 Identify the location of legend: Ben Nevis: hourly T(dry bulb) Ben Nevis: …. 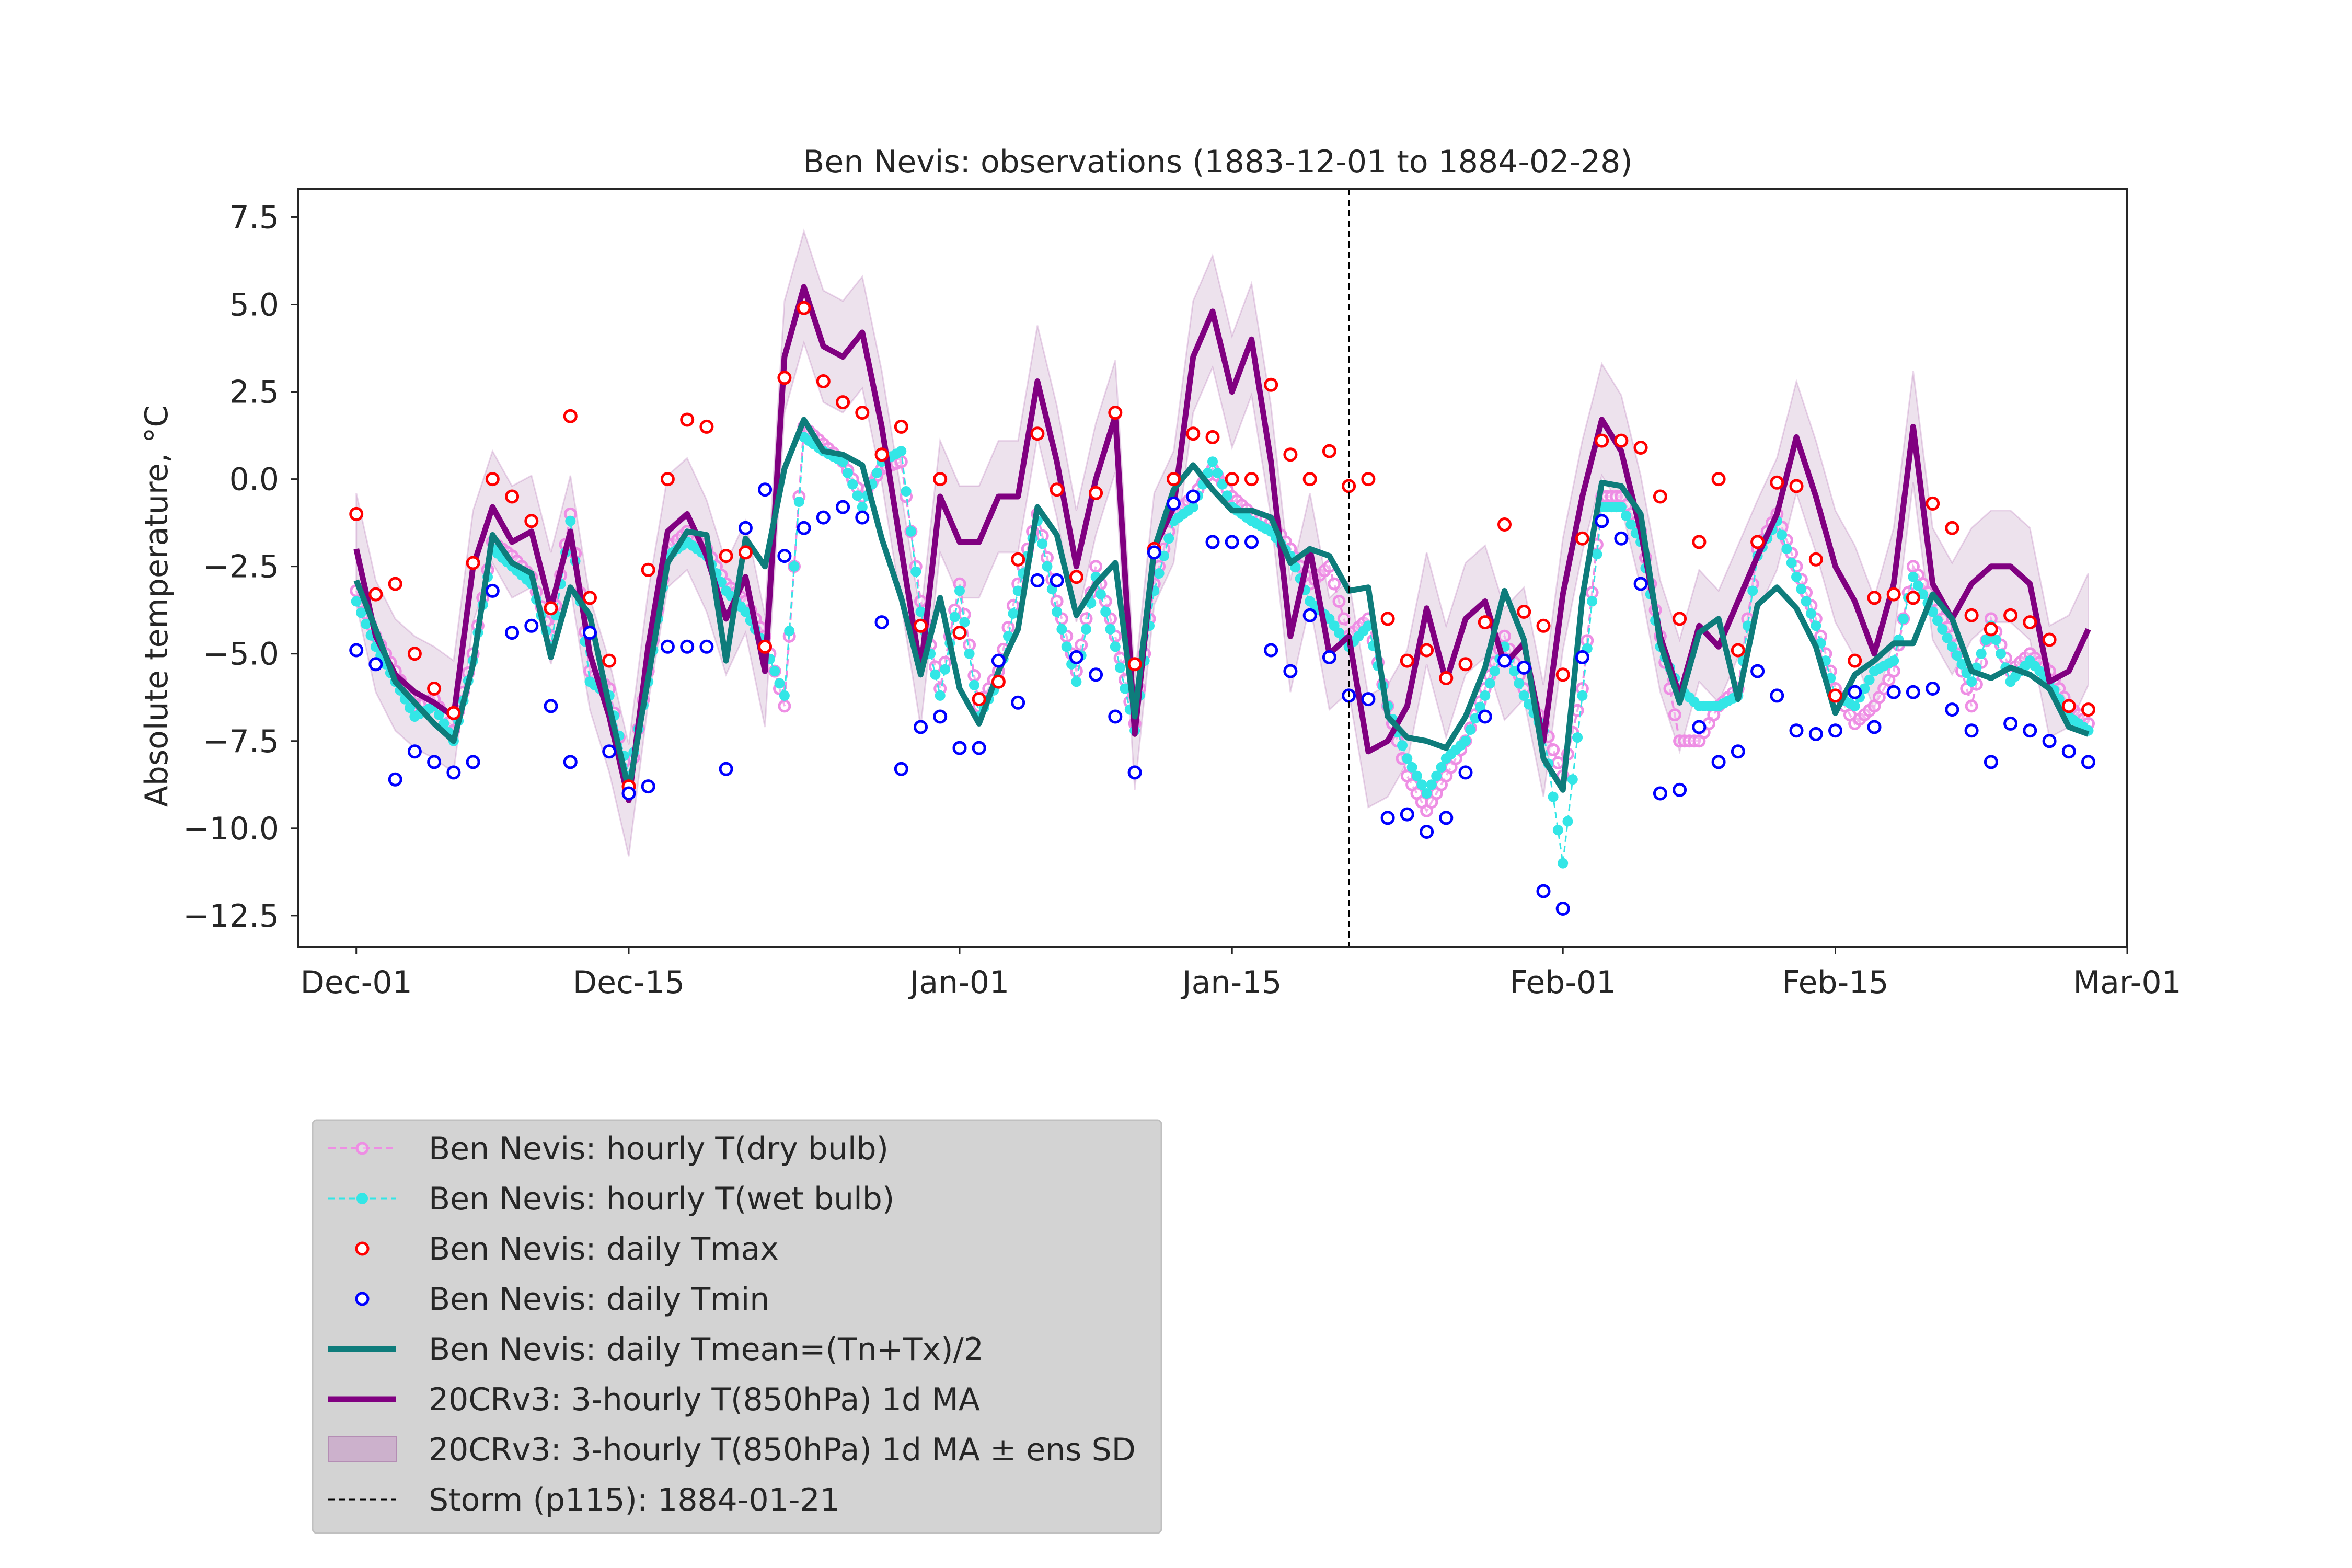
(737, 1326).